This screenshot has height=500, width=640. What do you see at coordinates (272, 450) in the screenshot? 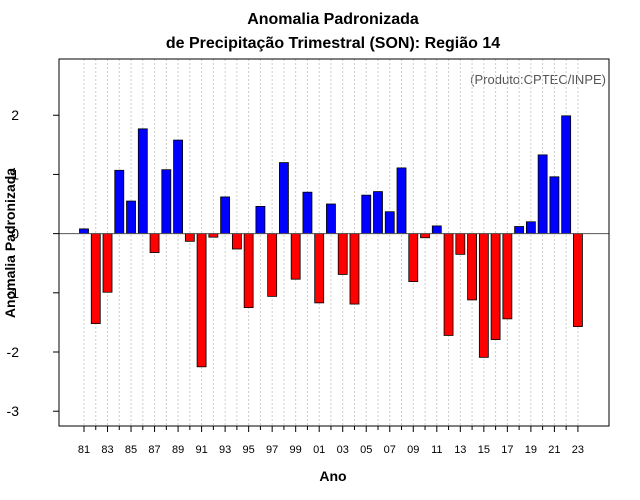
I see `x-tick-label: 97` at bounding box center [272, 450].